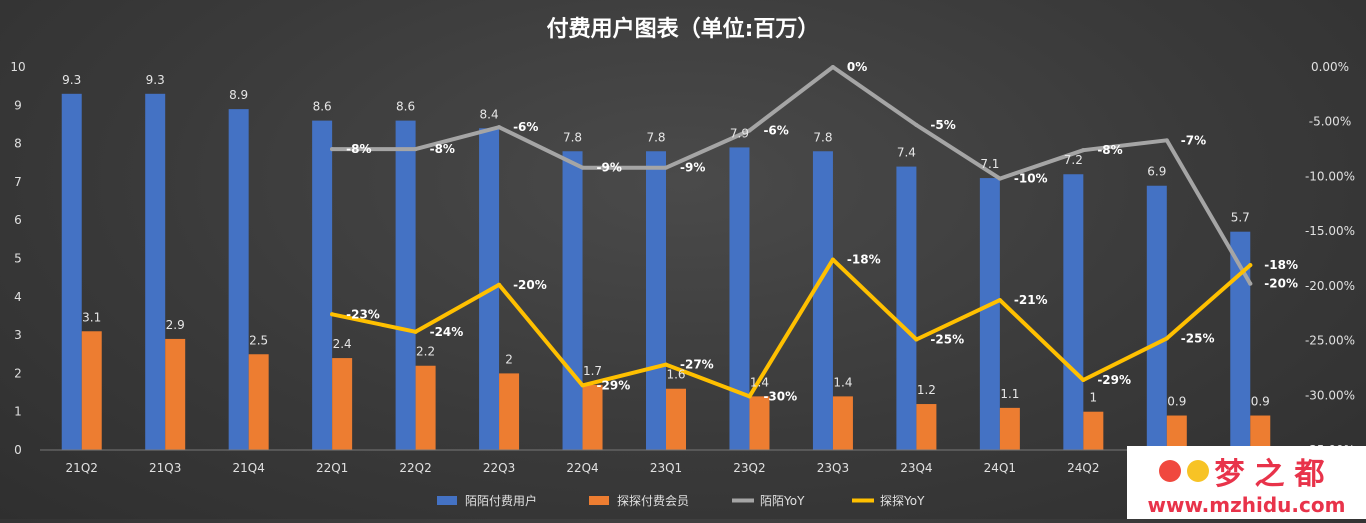  Describe the element at coordinates (582, 468) in the screenshot. I see `x-tick-label: 22Q4` at that location.